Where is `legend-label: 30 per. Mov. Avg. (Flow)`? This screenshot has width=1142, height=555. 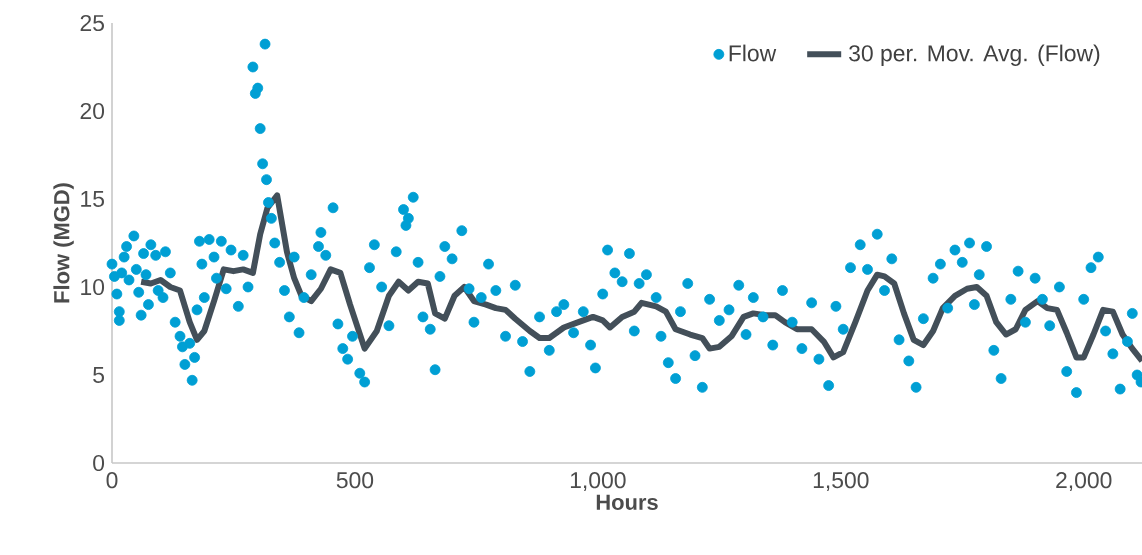
legend-label: 30 per. Mov. Avg. (Flow) is located at coordinates (974, 55).